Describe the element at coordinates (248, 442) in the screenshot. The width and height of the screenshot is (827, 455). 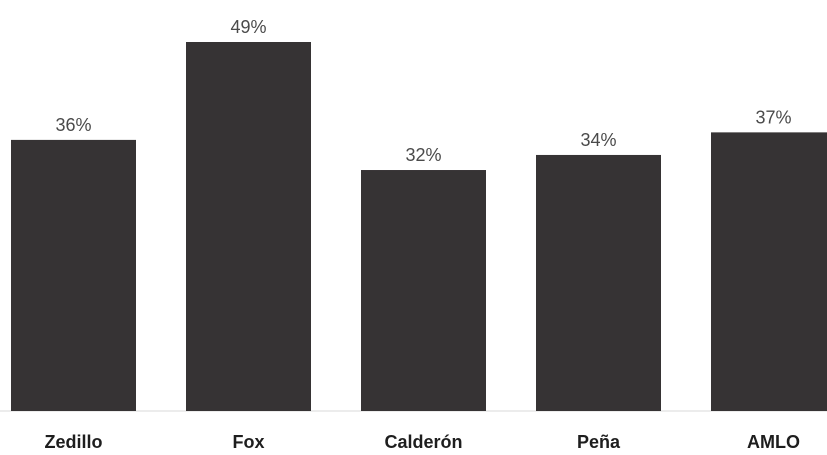
I see `category-label: Fox` at that location.